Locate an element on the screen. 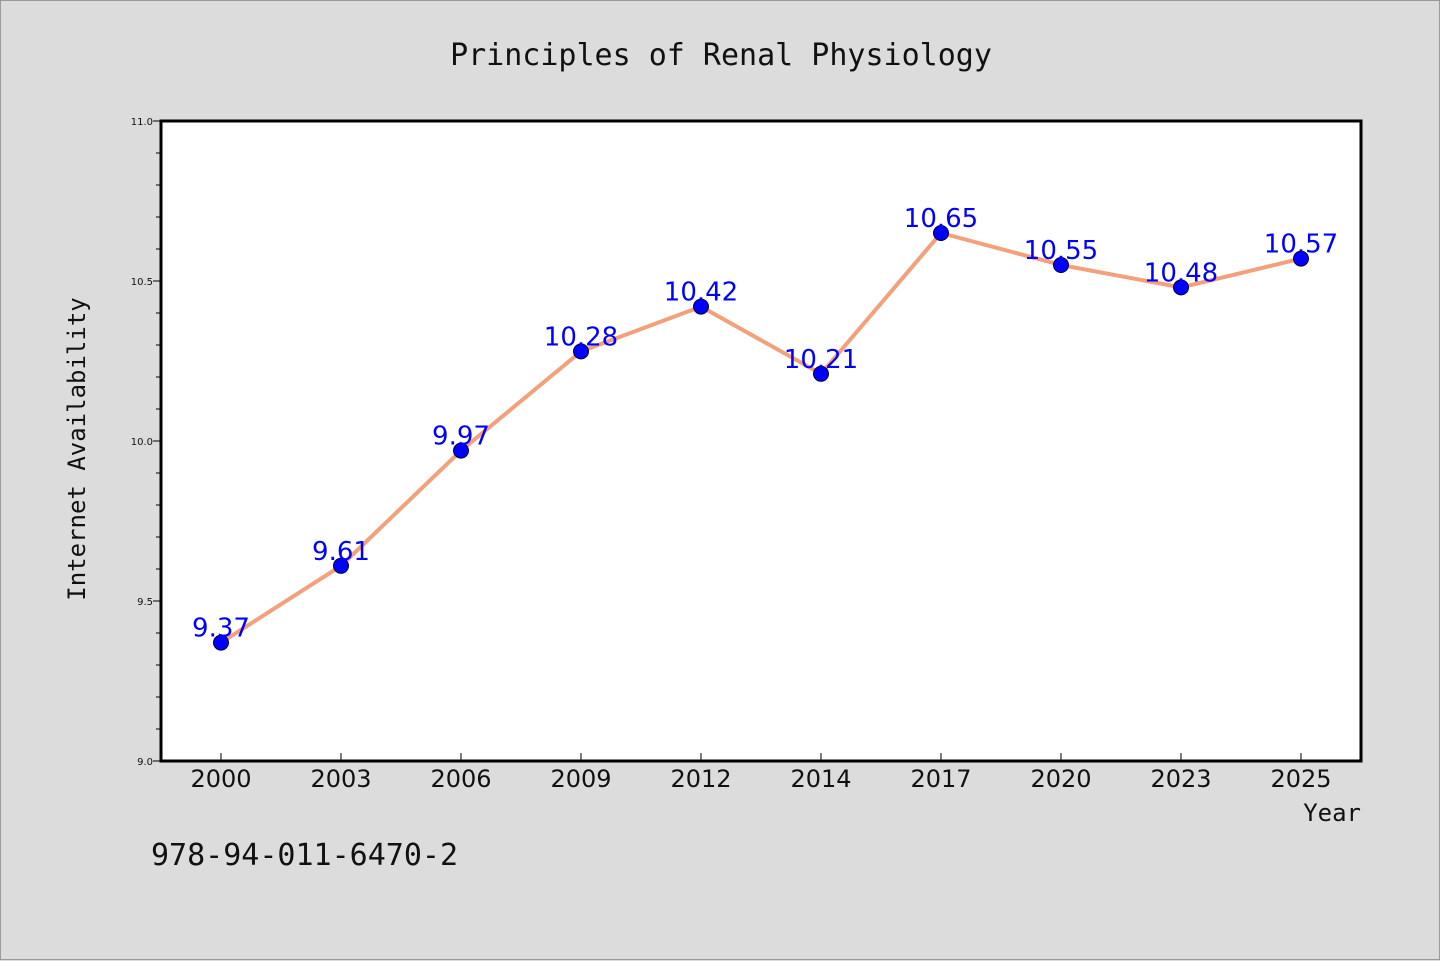 This screenshot has height=961, width=1440. x-axis: 2000 2003 2006 2009 2012 2014 2017 2020 2023 2025 is located at coordinates (761, 773).